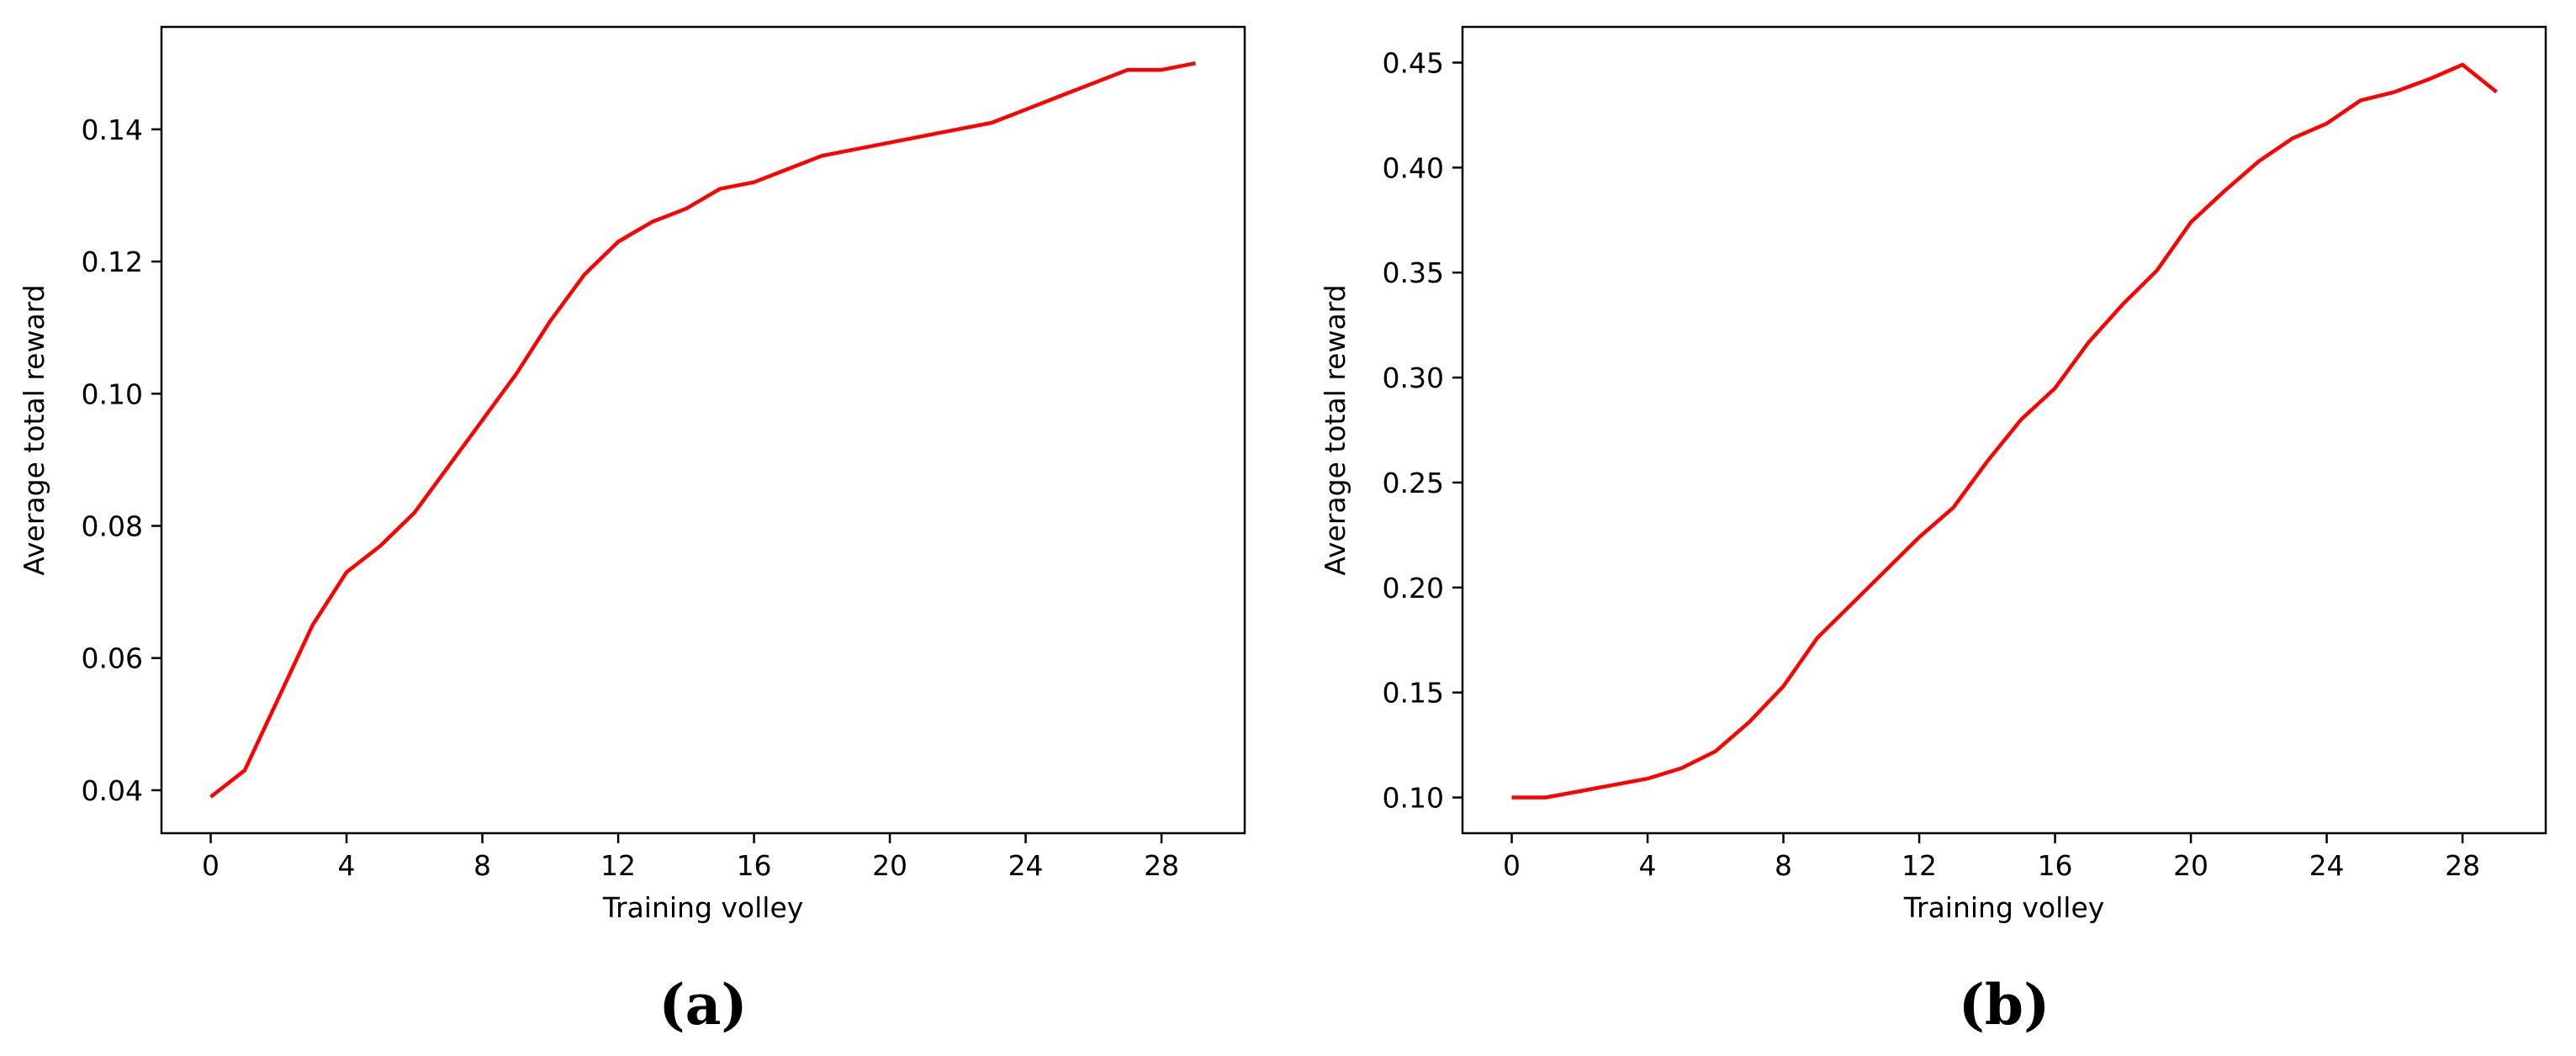 Image resolution: width=2576 pixels, height=1056 pixels. I want to click on y-tick-label: 0.45, so click(1413, 63).